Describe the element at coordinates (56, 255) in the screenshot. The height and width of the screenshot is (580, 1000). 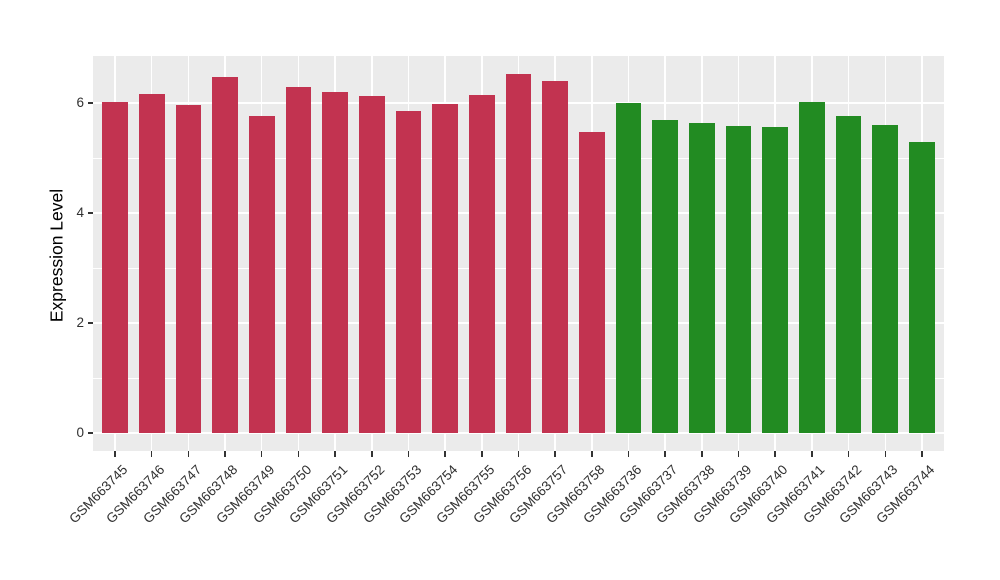
I see `y-axis-title: Expression Level` at that location.